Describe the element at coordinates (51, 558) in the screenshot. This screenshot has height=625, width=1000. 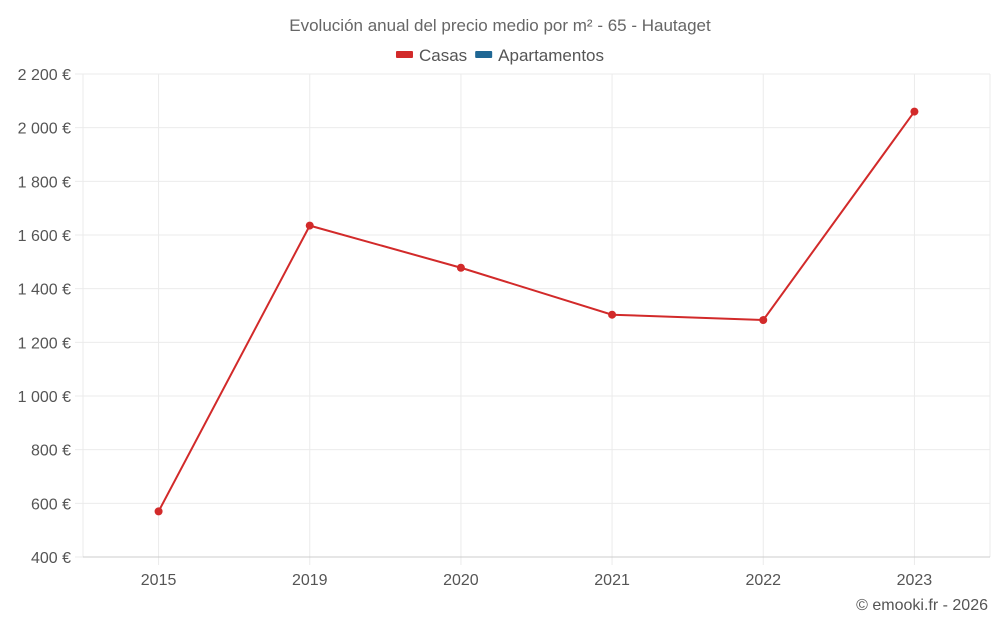
I see `y-tick-label: 400 €` at that location.